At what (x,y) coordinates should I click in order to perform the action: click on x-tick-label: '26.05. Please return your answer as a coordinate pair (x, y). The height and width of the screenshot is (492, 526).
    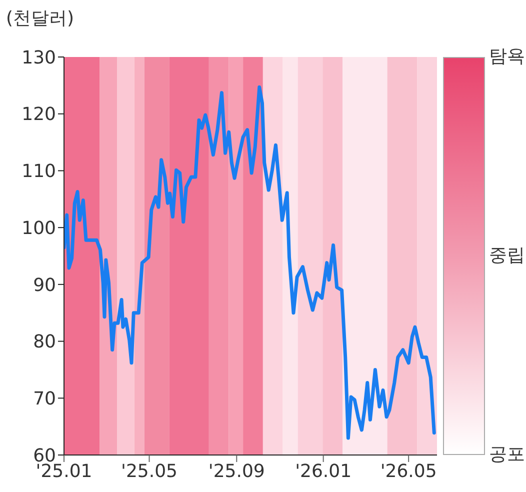
    Looking at the image, I should click on (408, 471).